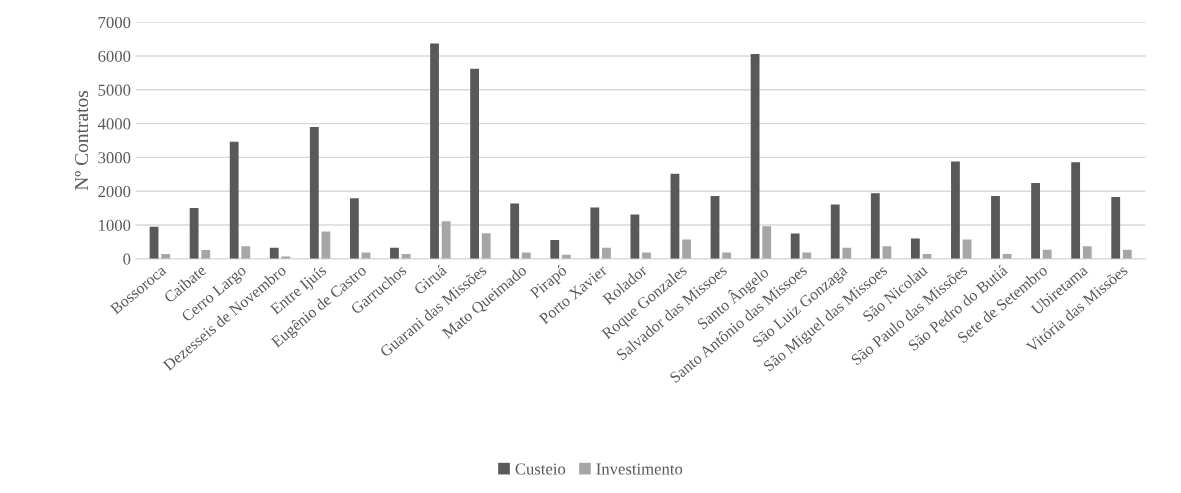  Describe the element at coordinates (114, 90) in the screenshot. I see `y-tick-label: 5000` at that location.